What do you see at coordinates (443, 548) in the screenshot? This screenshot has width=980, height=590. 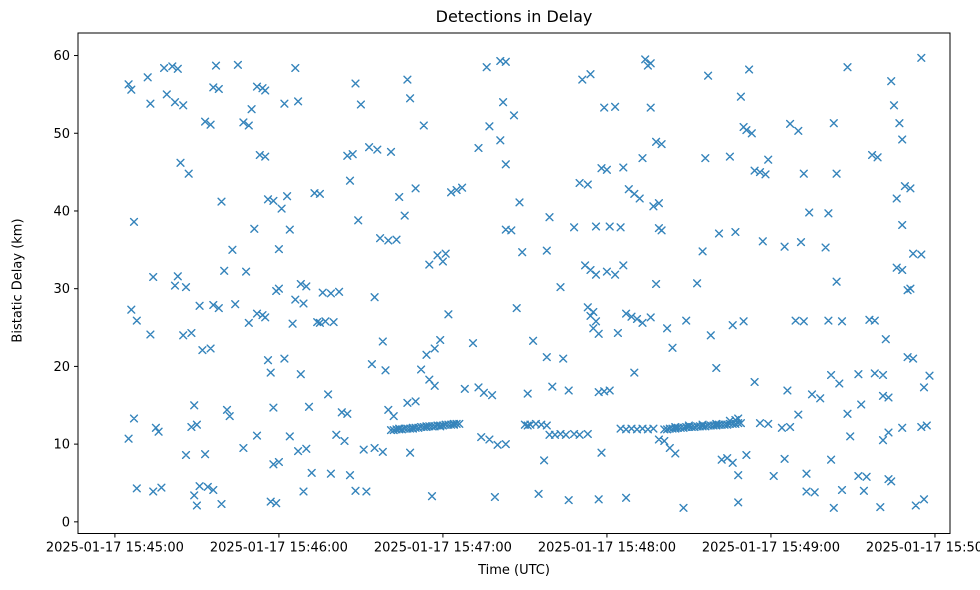 I see `x-tick-label: 2025-01-17 15:47:00` at bounding box center [443, 548].